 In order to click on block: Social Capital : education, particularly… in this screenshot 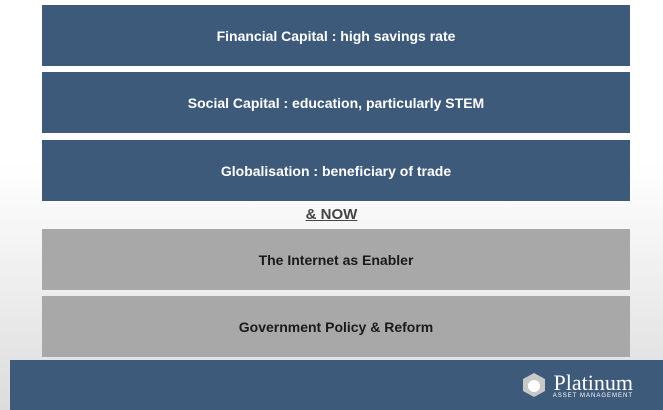, I will do `click(336, 102)`.